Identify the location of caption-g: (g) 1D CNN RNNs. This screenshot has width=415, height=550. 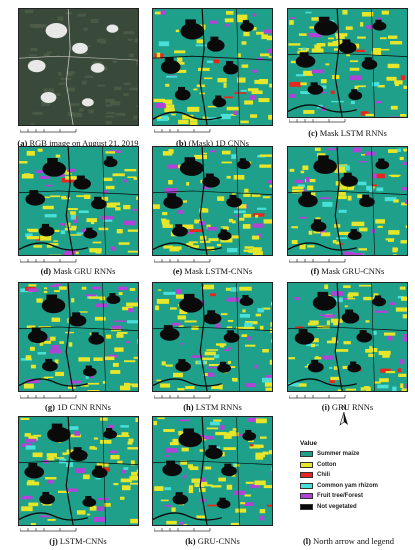
(78, 407).